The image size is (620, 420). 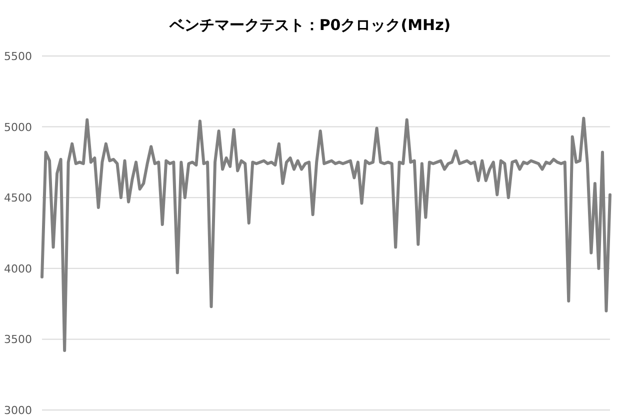 What do you see at coordinates (18, 198) in the screenshot?
I see `y-tick-label: 4500` at bounding box center [18, 198].